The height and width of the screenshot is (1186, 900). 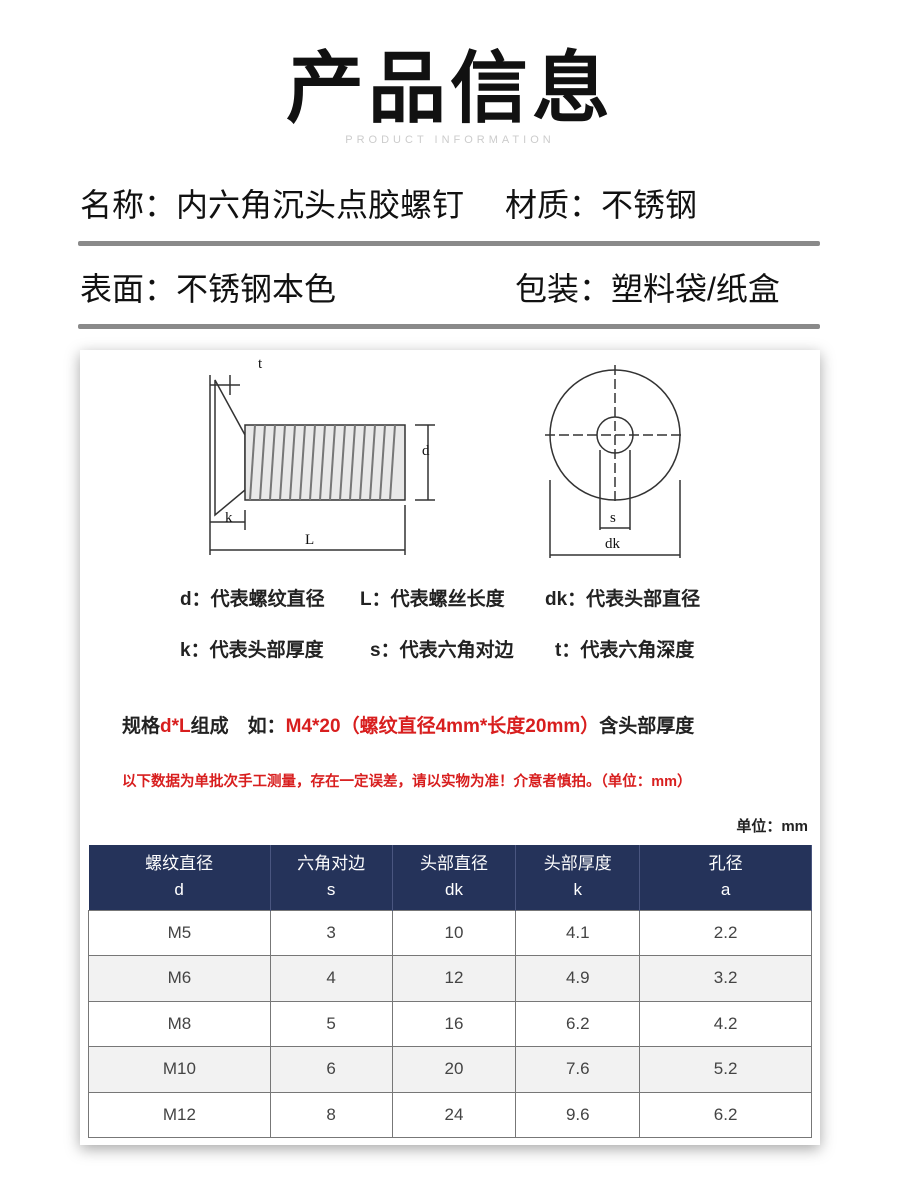 What do you see at coordinates (141, 726) in the screenshot?
I see `spec-prefix: 规格` at bounding box center [141, 726].